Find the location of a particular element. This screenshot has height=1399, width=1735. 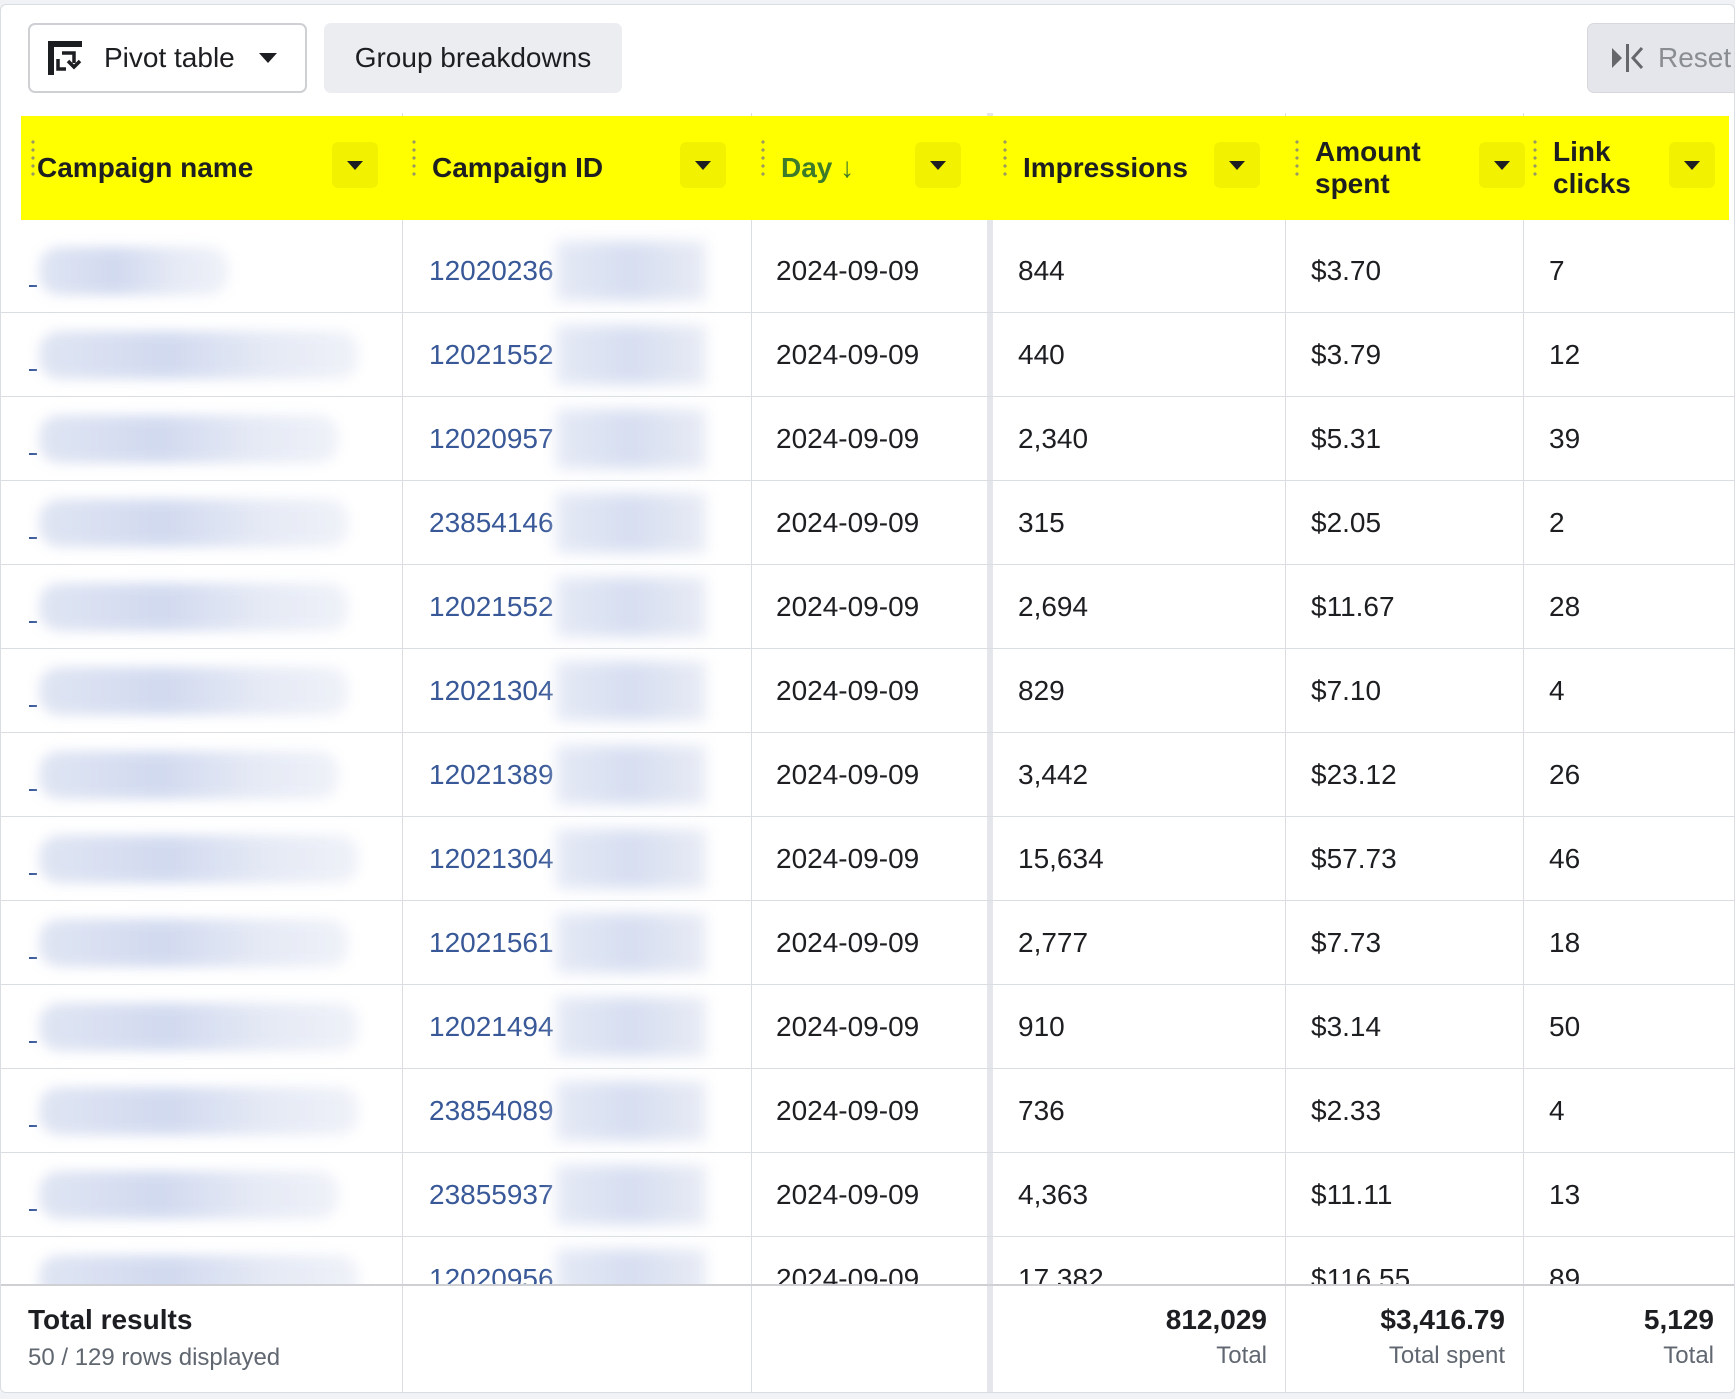

amount-spent-total: $3,416.79 Total spent is located at coordinates (1442, 1337).